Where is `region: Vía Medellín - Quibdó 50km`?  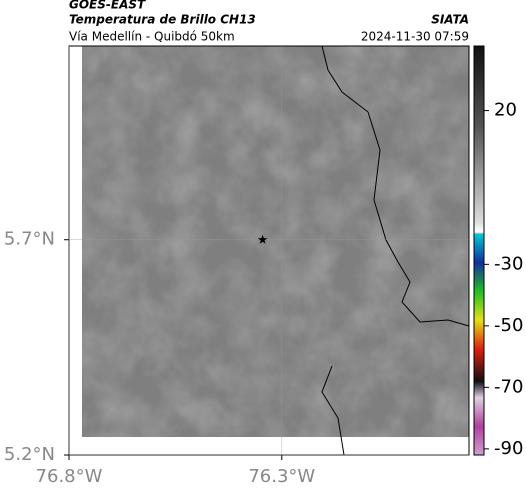
region: Vía Medellín - Quibdó 50km is located at coordinates (152, 37).